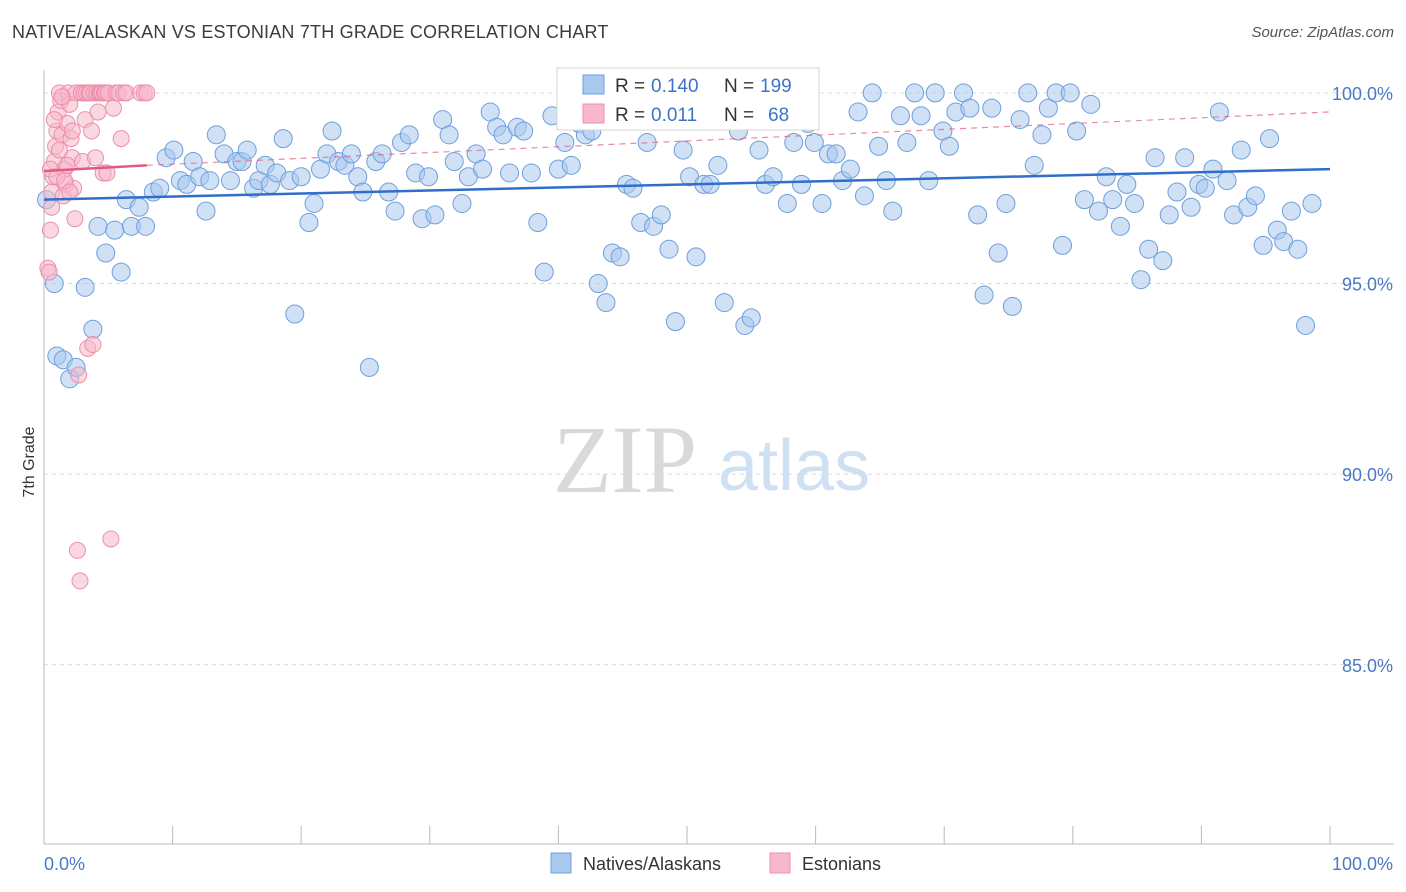  Describe the element at coordinates (1362, 380) in the screenshot. I see `y-tick-labels: 100.0% 95.0% 90.0% 85.0%` at that location.